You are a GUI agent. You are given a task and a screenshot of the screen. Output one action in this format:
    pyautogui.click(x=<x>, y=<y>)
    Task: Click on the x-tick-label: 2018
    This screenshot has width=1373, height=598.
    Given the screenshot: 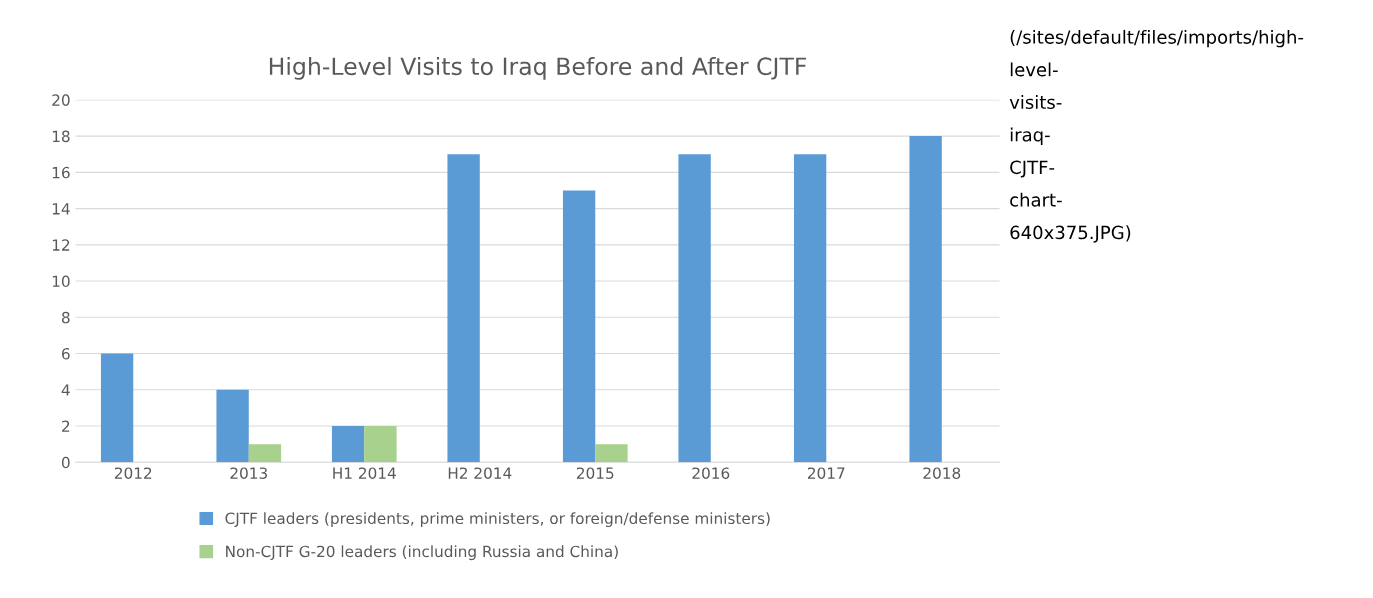 What is the action you would take?
    pyautogui.click(x=942, y=473)
    